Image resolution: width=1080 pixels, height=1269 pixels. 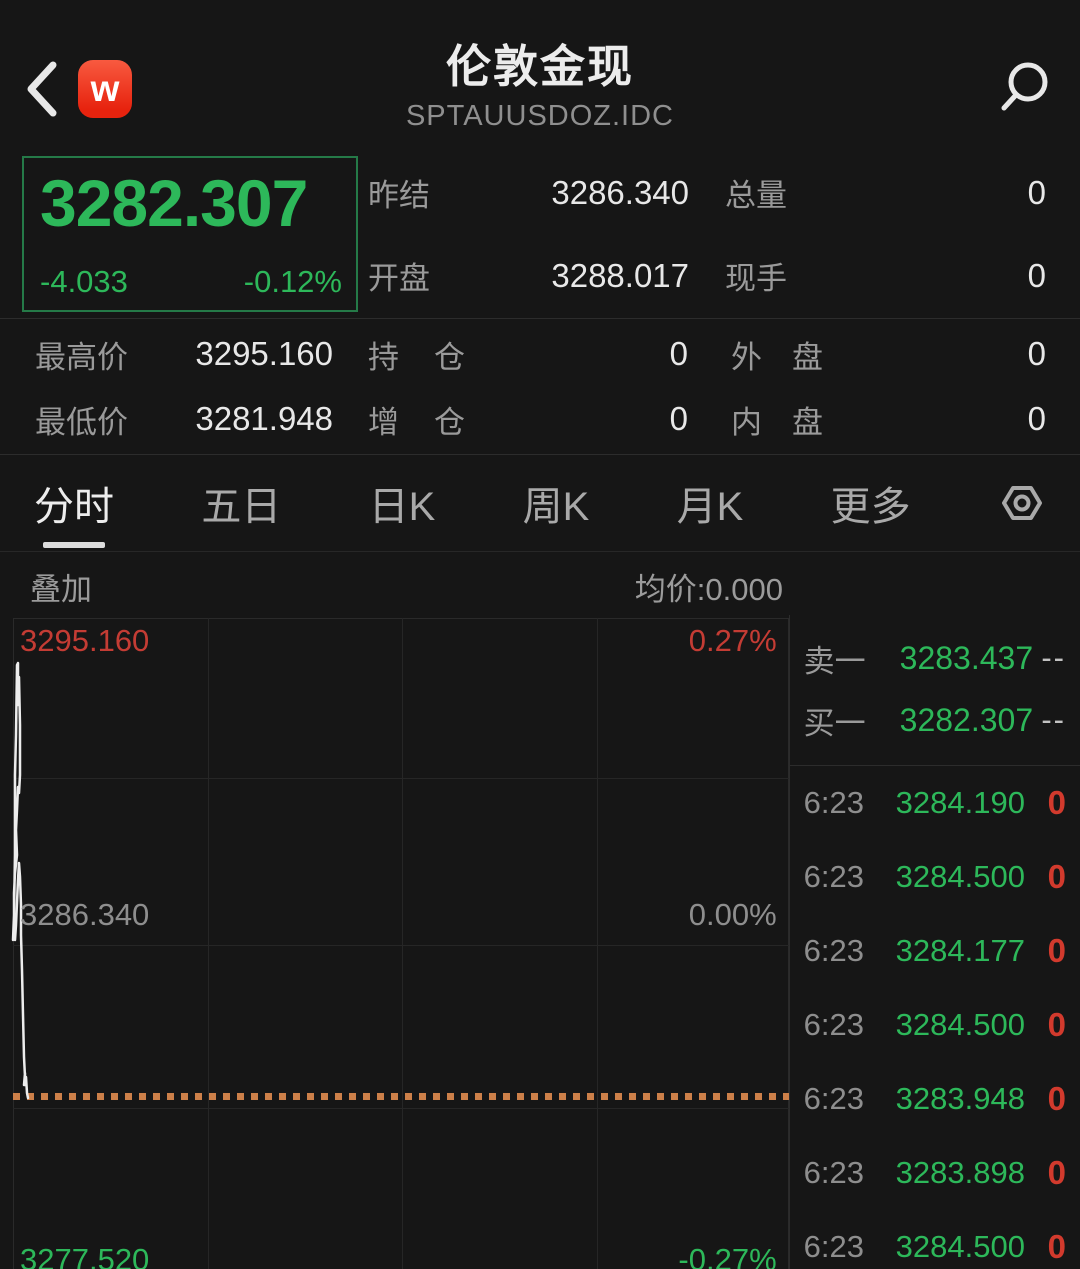 I want to click on stat-label: 开盘, so click(x=399, y=278).